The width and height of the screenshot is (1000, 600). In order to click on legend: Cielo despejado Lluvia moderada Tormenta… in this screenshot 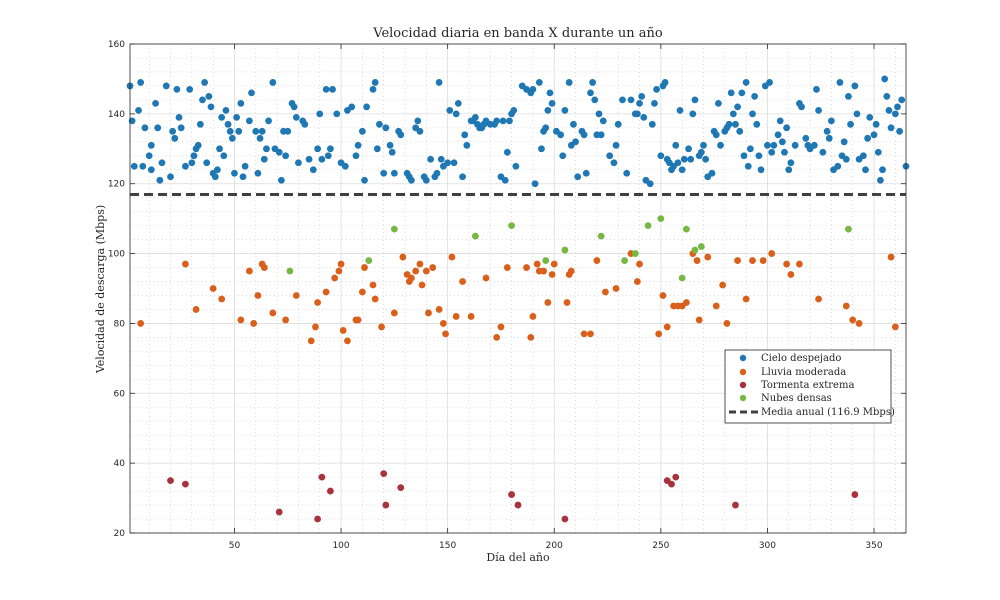, I will do `click(809, 386)`.